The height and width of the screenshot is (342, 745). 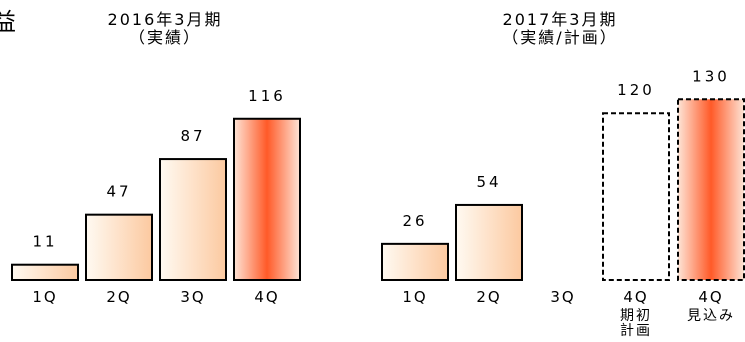 I want to click on panel1-title-line1: 2016年3月期, so click(x=165, y=19).